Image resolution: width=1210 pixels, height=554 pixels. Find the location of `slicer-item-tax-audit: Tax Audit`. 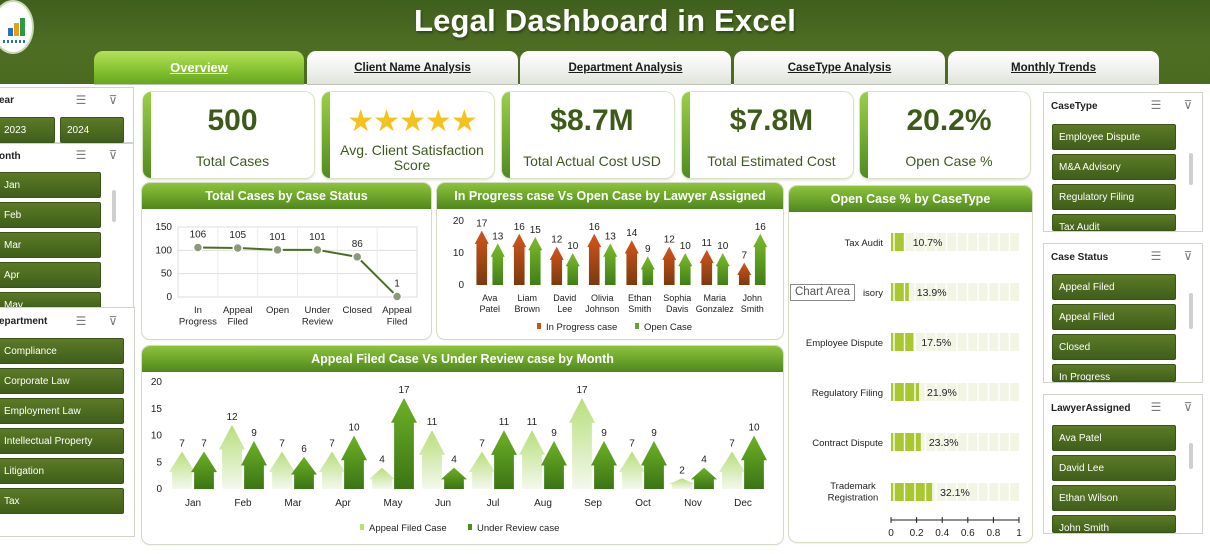

slicer-item-tax-audit: Tax Audit is located at coordinates (1114, 222).